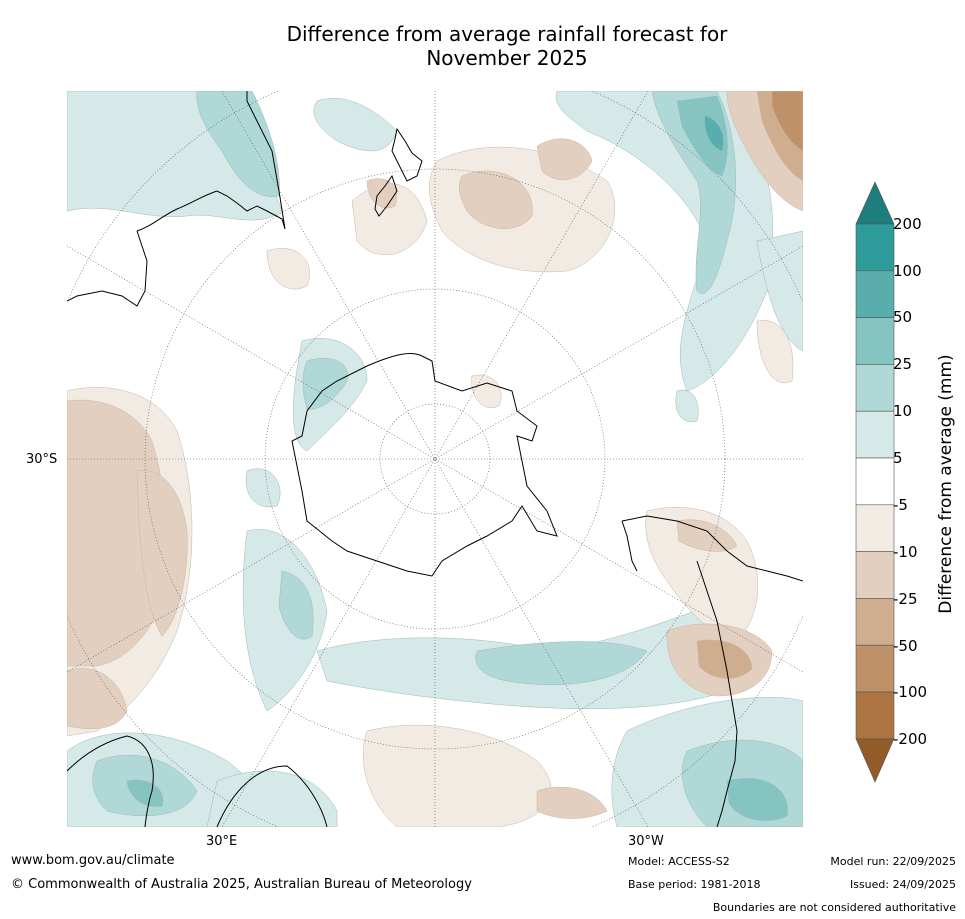  What do you see at coordinates (296, 605) in the screenshot?
I see `wet-region-west-band-mid` at bounding box center [296, 605].